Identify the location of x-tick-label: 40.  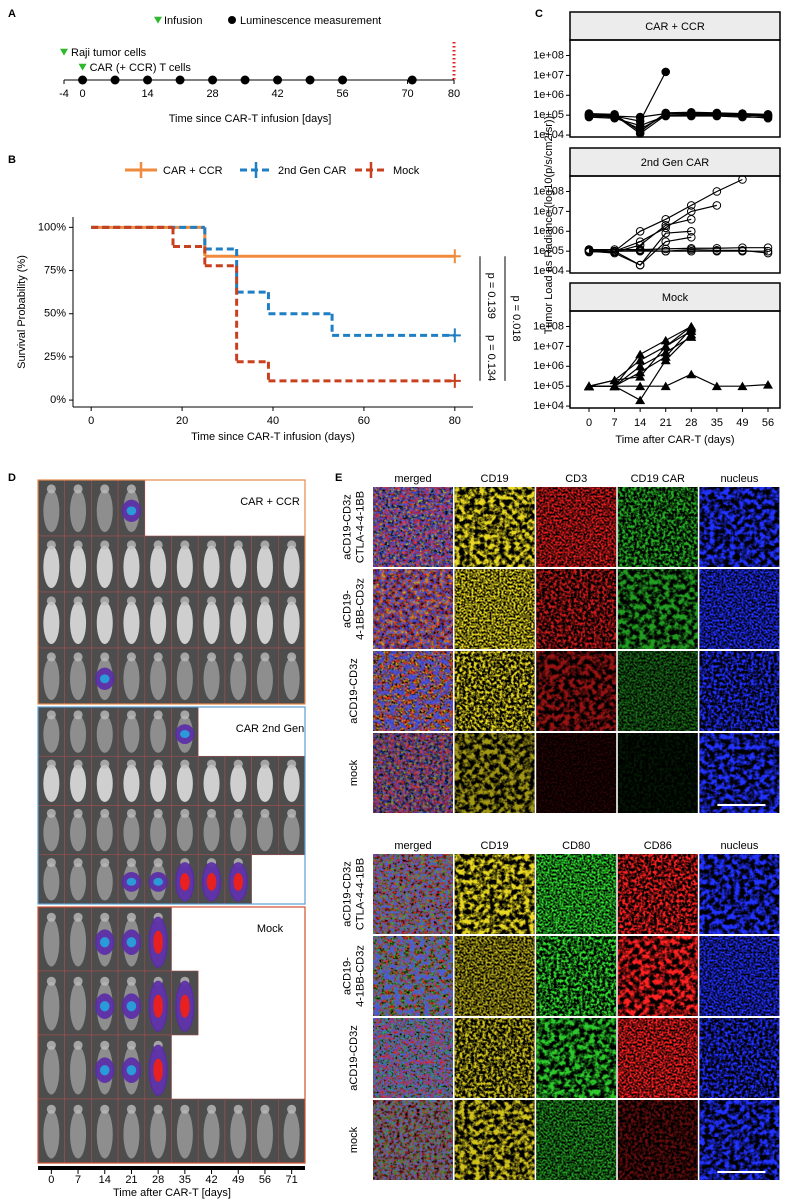
(273, 421).